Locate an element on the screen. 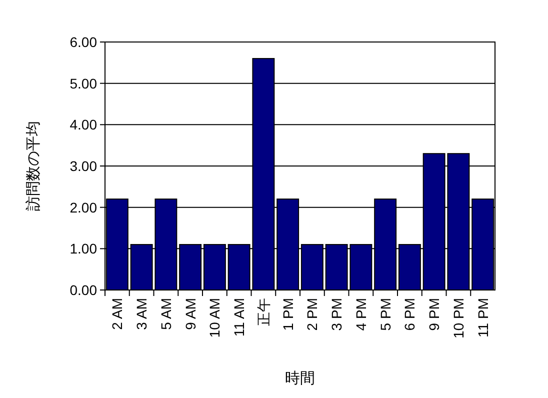  y-tick-label: 4.00 is located at coordinates (84, 124).